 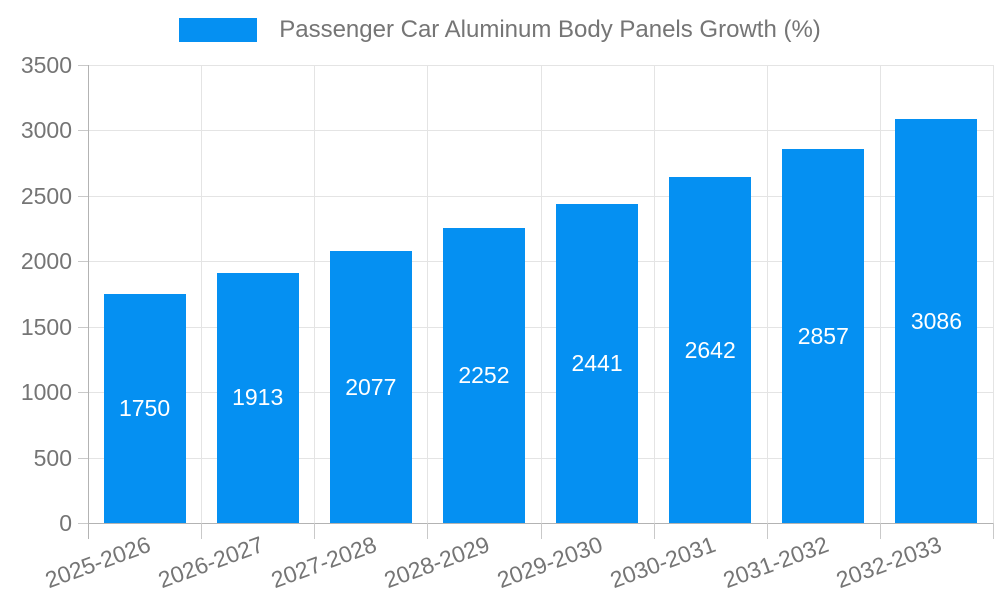 What do you see at coordinates (88, 302) in the screenshot?
I see `y-axis-line` at bounding box center [88, 302].